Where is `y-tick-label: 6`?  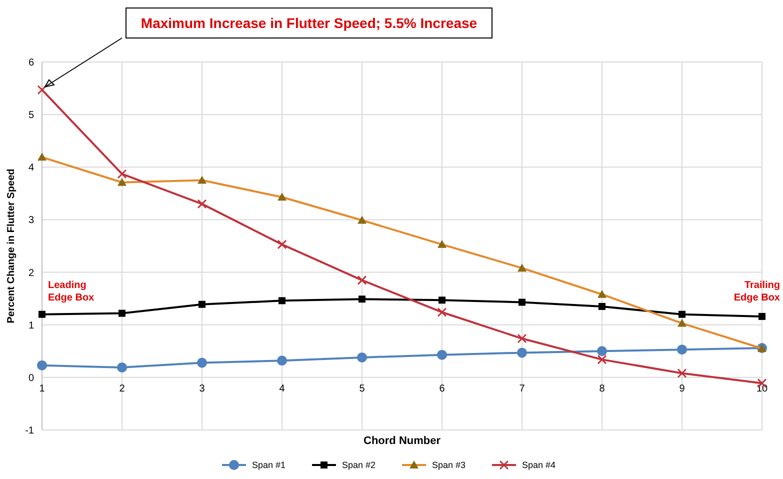
y-tick-label: 6 is located at coordinates (31, 63).